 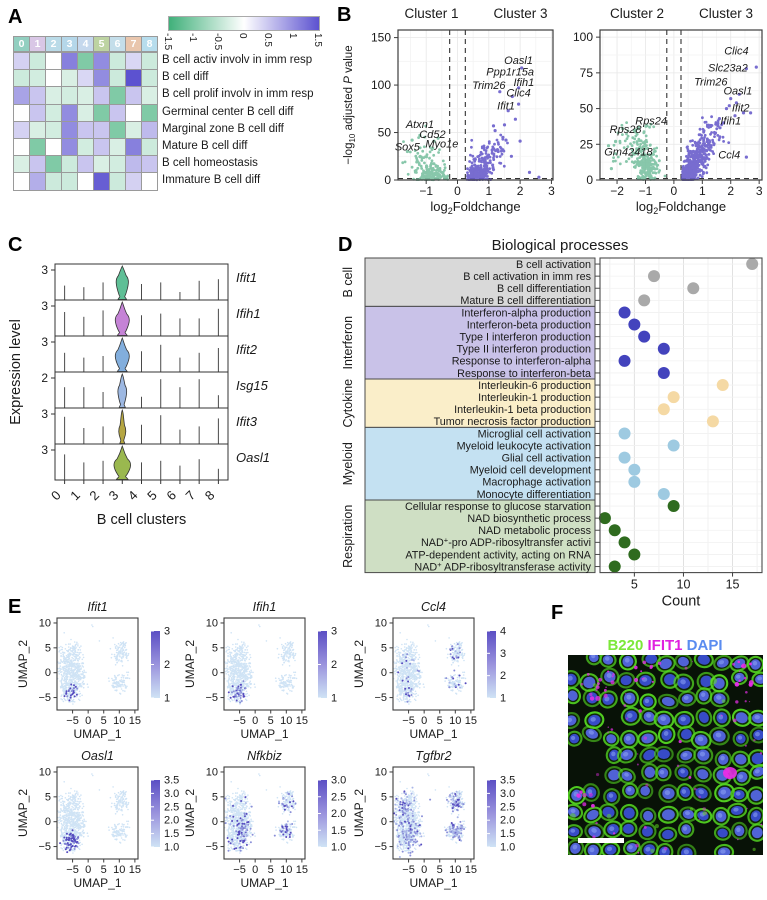 I want to click on expression-max-tick: 2, so click(x=44, y=378).